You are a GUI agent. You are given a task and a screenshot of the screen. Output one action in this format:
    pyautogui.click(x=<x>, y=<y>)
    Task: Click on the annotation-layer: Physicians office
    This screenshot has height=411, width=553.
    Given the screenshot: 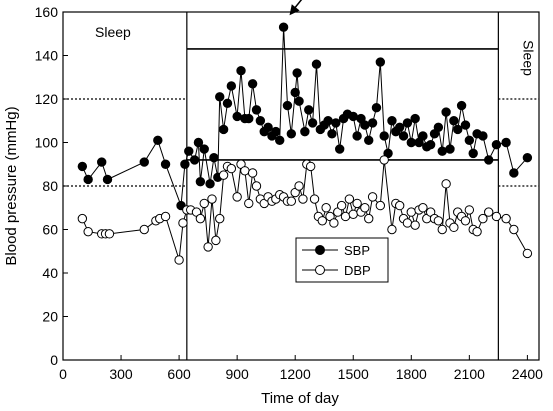 What is the action you would take?
    pyautogui.click(x=296, y=8)
    